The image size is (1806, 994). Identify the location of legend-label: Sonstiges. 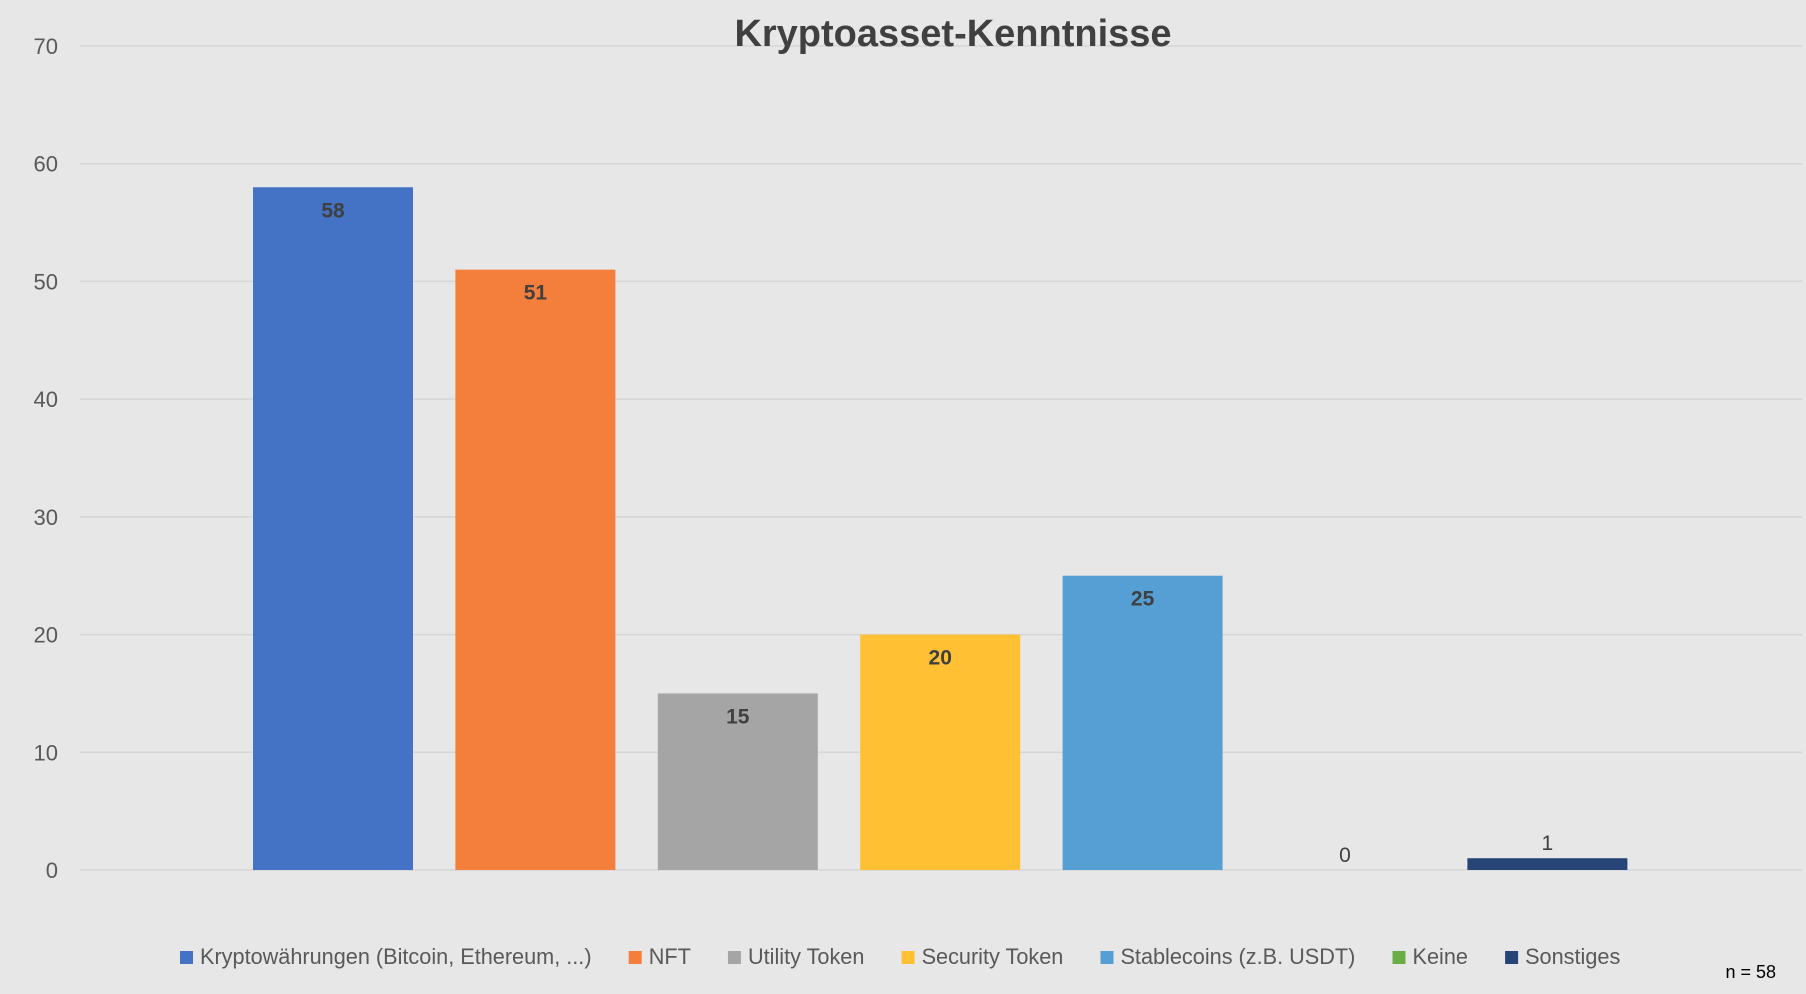
(1572, 956).